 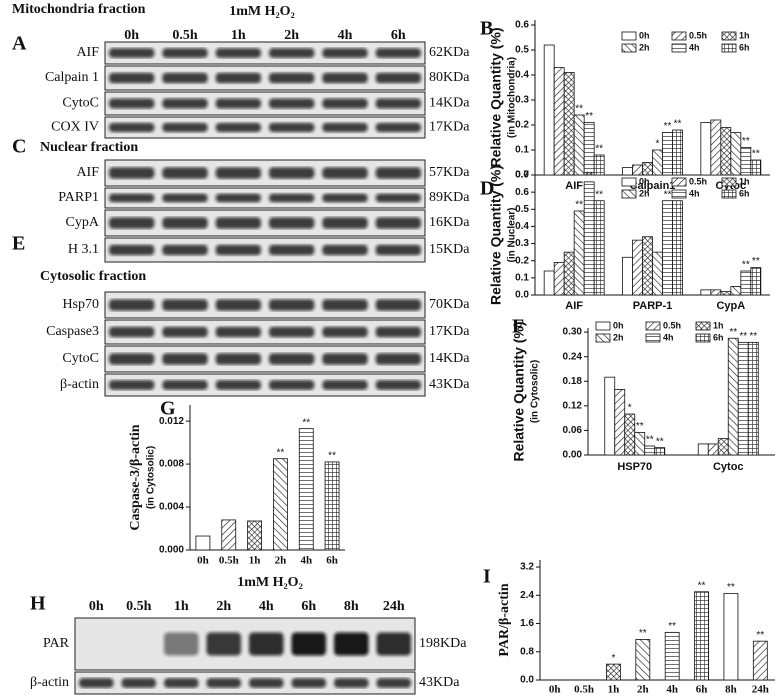 What do you see at coordinates (87, 172) in the screenshot?
I see `protein-label: AIF` at bounding box center [87, 172].